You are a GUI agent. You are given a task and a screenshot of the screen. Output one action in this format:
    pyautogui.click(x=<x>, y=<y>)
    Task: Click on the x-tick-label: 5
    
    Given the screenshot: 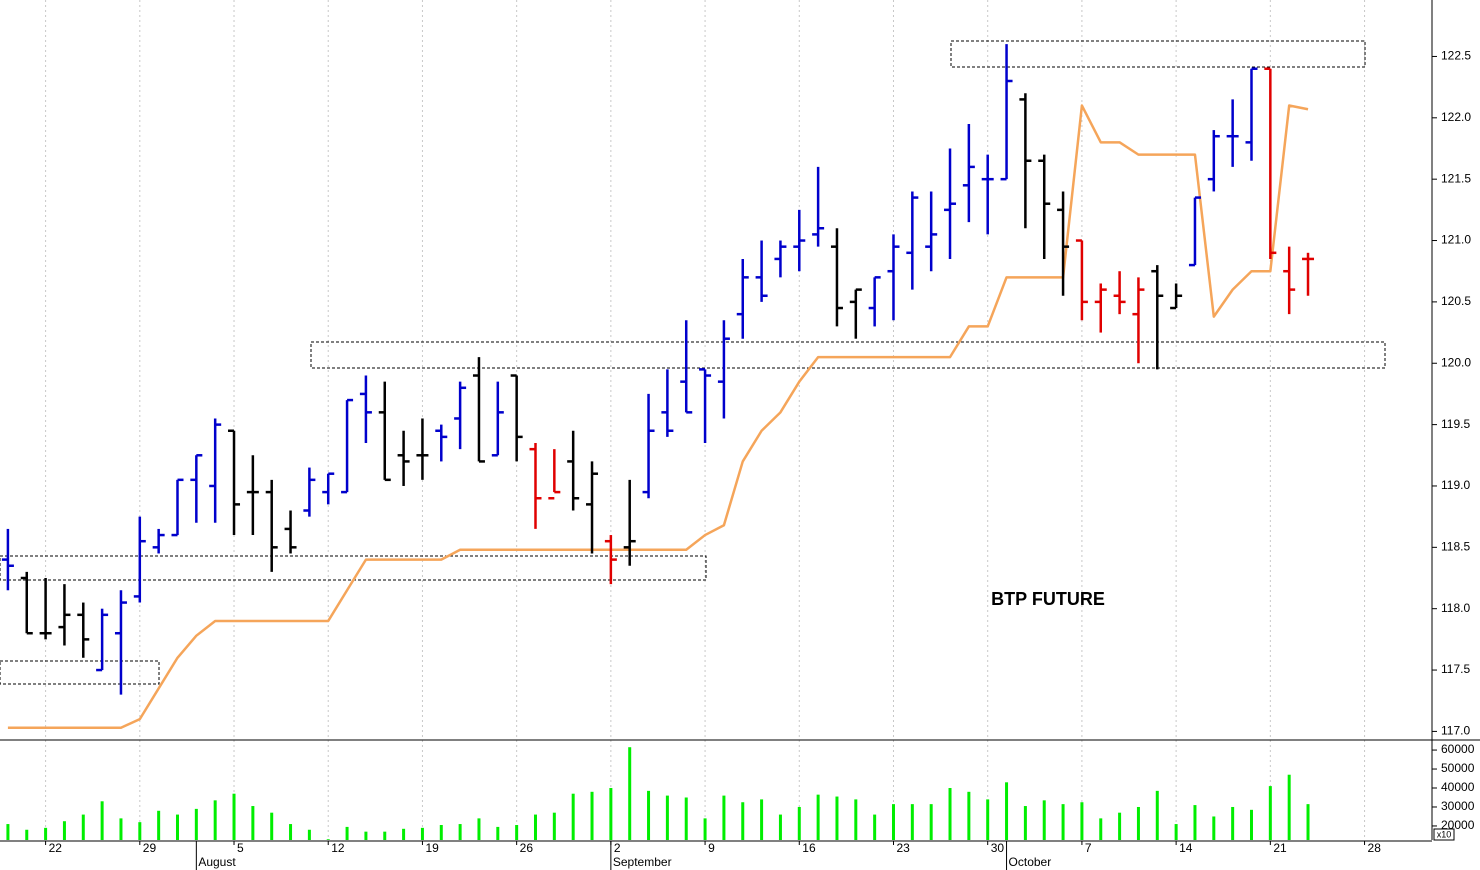 What is the action you would take?
    pyautogui.click(x=240, y=848)
    